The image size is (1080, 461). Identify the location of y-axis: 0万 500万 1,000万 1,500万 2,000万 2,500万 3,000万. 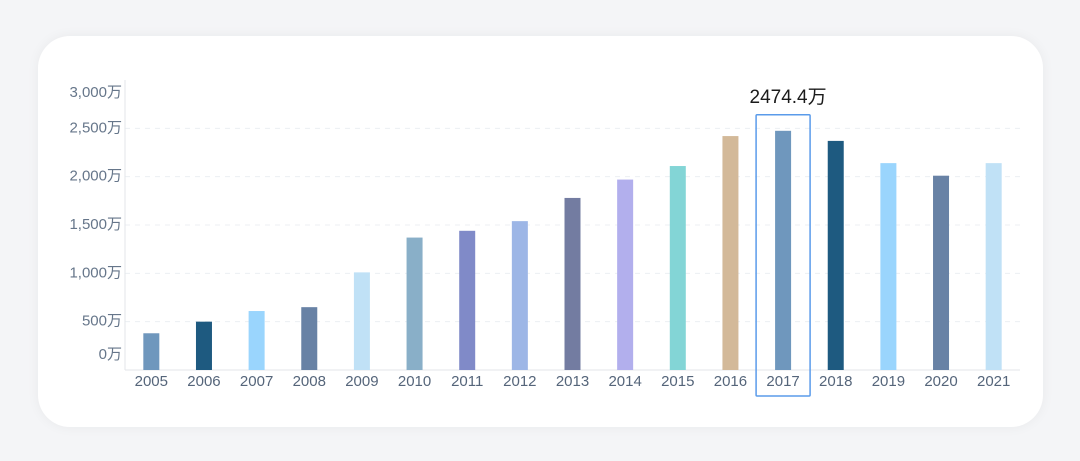
(95, 223).